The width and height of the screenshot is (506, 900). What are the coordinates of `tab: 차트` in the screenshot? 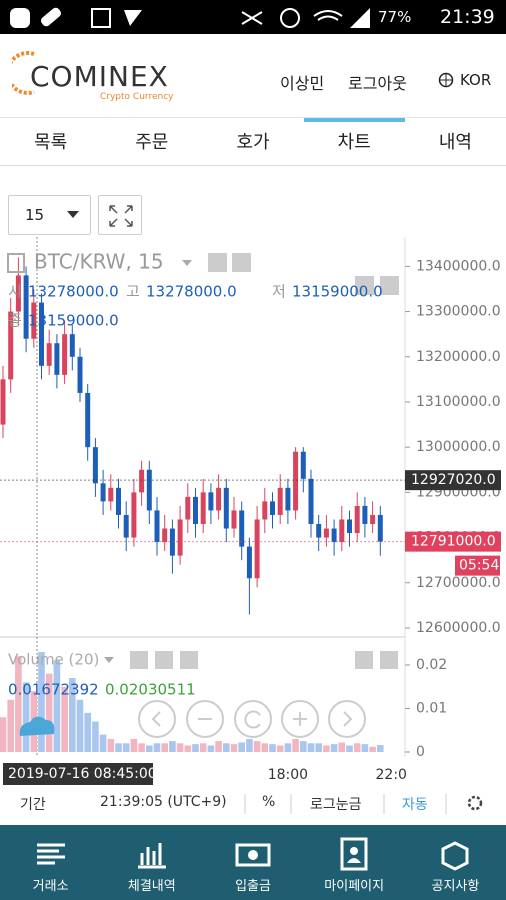 It's located at (354, 141).